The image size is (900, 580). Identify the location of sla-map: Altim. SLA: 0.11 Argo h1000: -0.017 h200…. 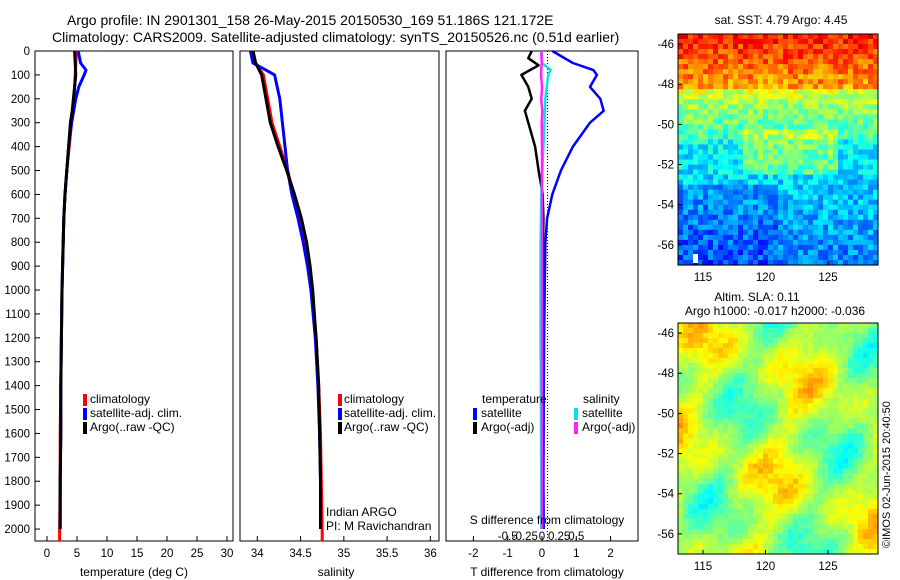
(768, 431).